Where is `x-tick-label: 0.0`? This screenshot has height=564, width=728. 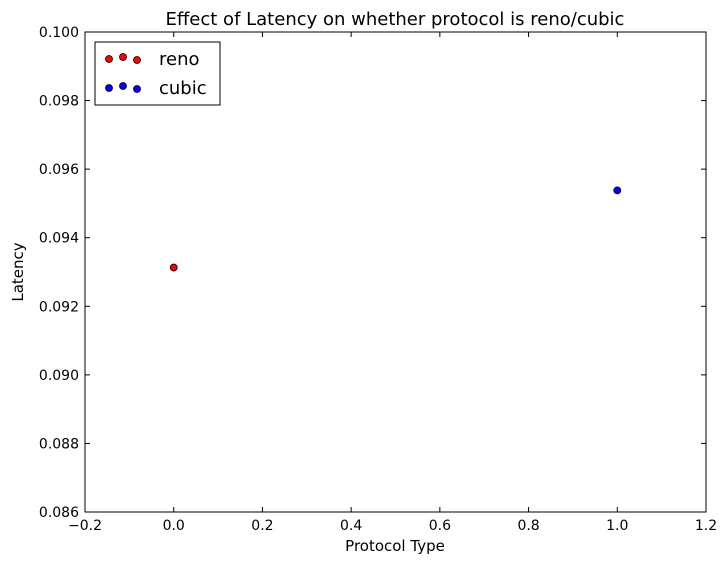 x-tick-label: 0.0 is located at coordinates (174, 526).